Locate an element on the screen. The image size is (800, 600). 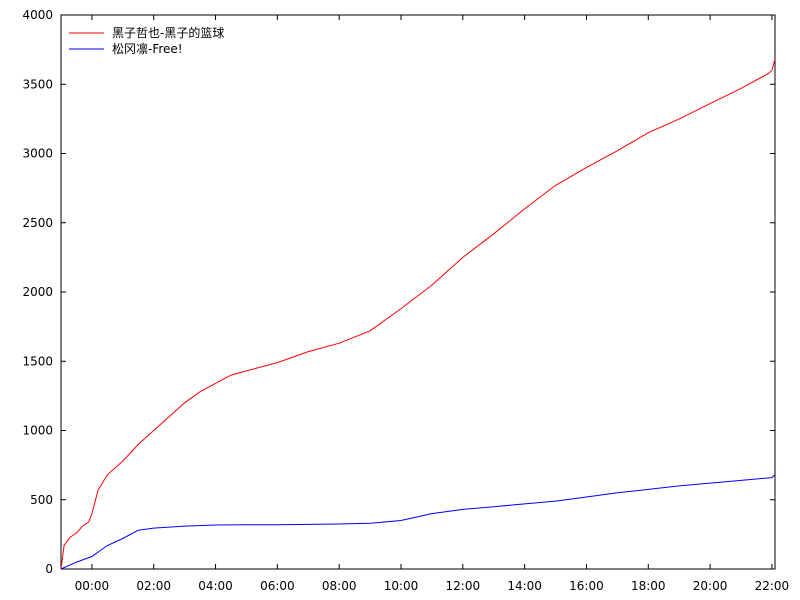
y-tick-label: 3500 is located at coordinates (37, 84).